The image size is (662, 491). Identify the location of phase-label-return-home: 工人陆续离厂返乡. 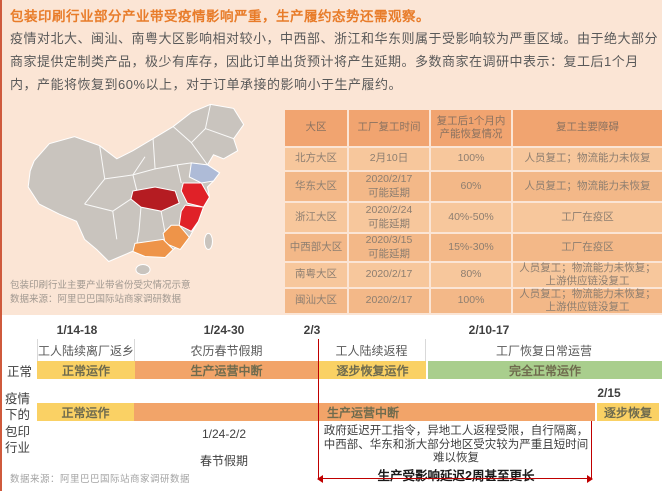
(86, 350).